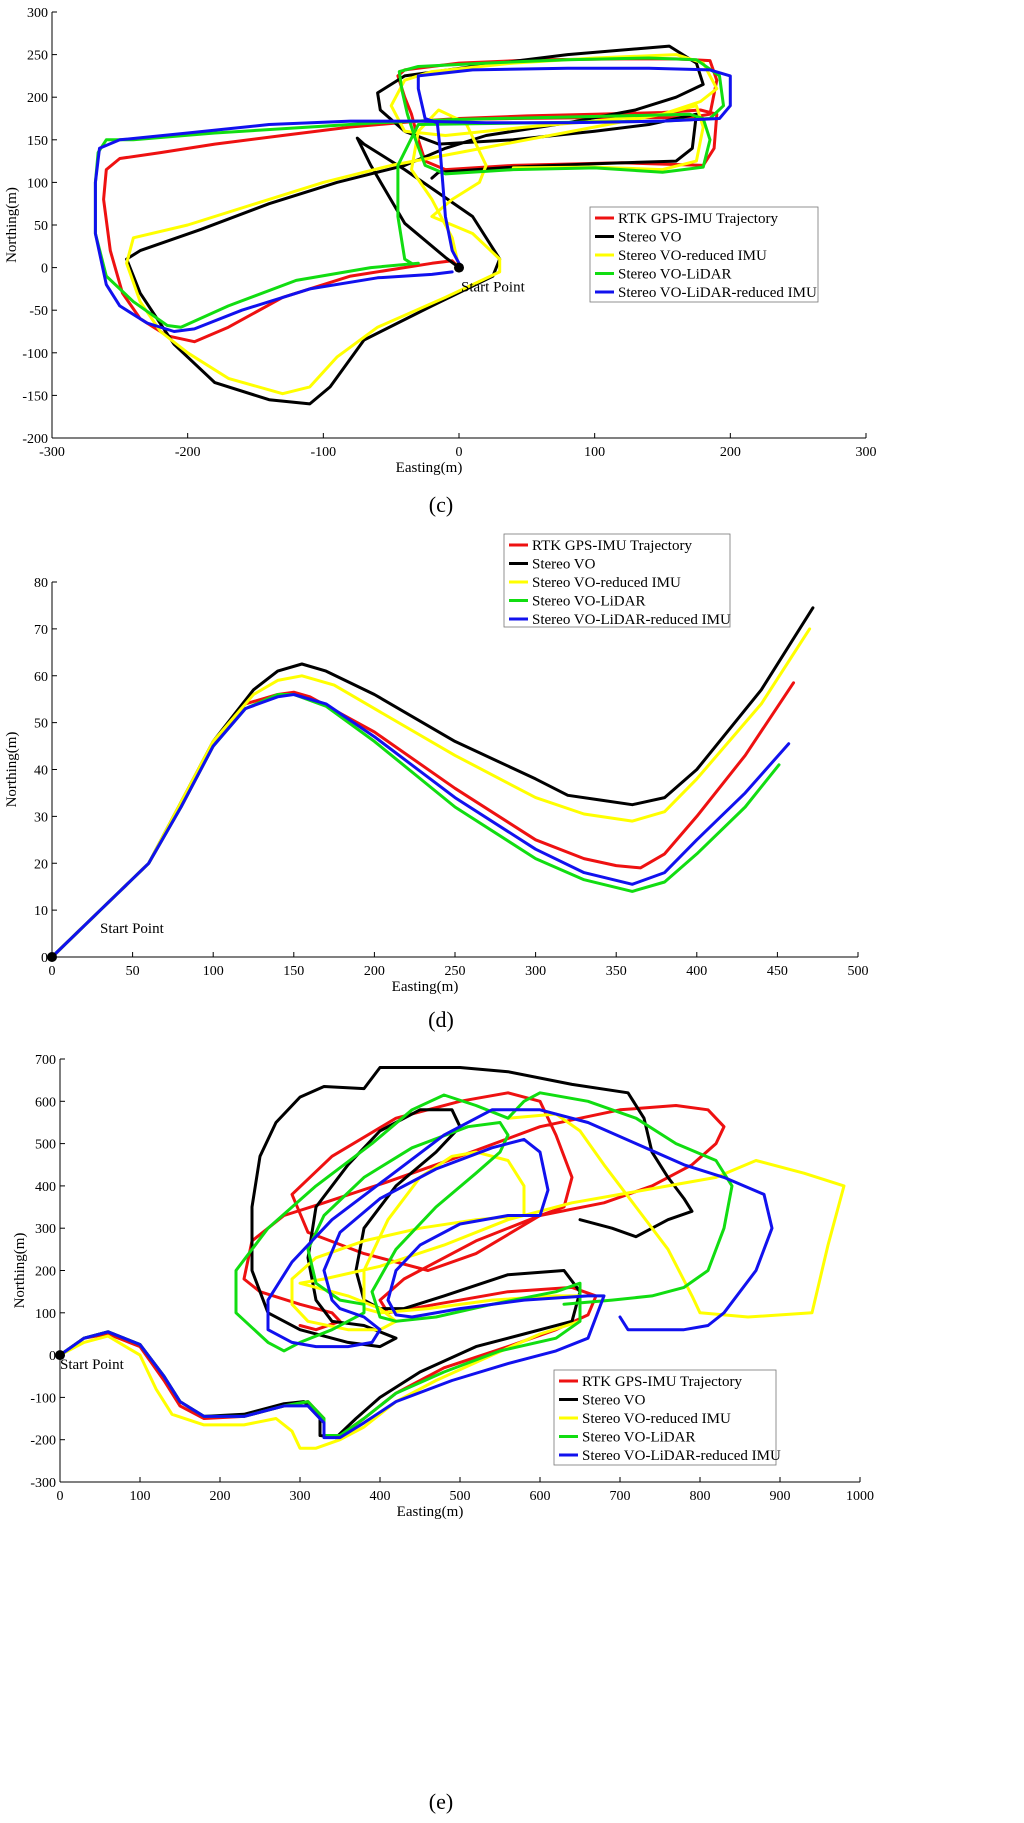  I want to click on chart-caption: (d), so click(441, 1019).